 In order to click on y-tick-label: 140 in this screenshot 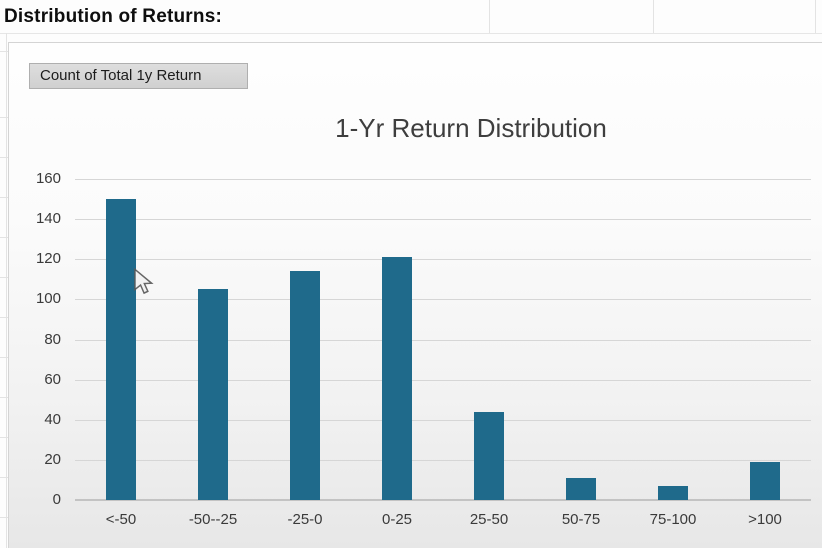, I will do `click(48, 219)`.